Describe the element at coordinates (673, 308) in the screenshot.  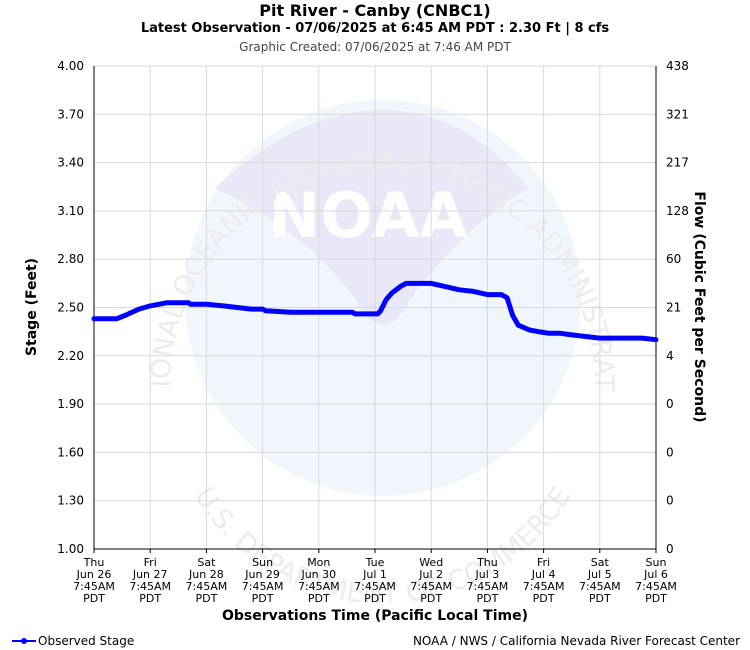
I see `y2-tick-label: 21` at that location.